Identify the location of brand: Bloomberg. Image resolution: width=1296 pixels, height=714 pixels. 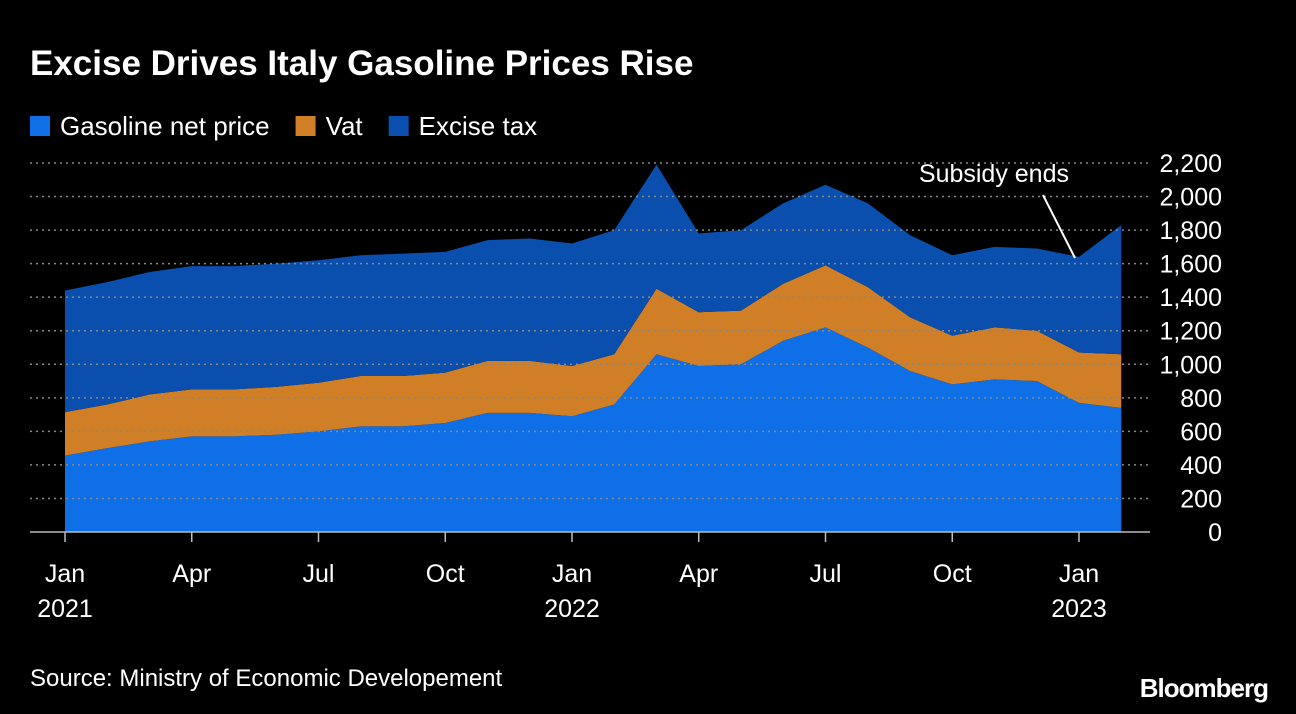
(1204, 688).